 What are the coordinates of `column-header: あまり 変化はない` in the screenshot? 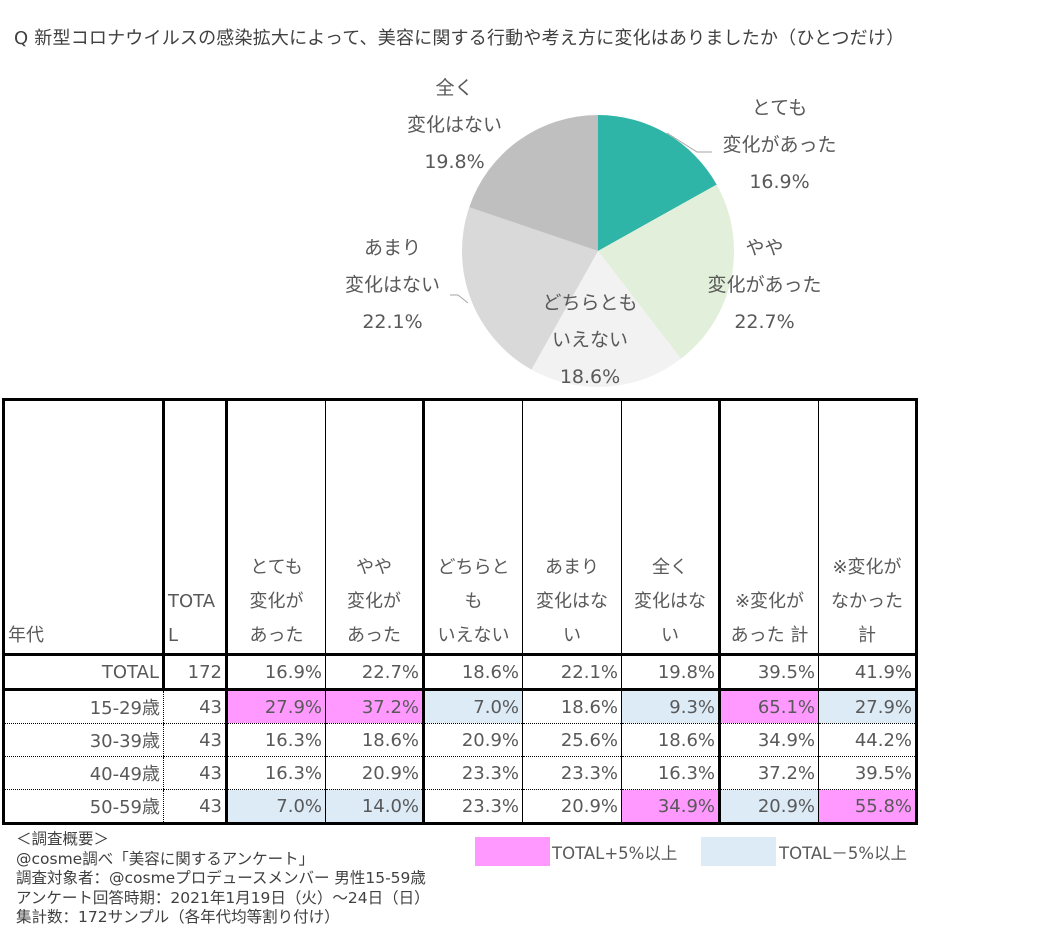 It's located at (572, 526).